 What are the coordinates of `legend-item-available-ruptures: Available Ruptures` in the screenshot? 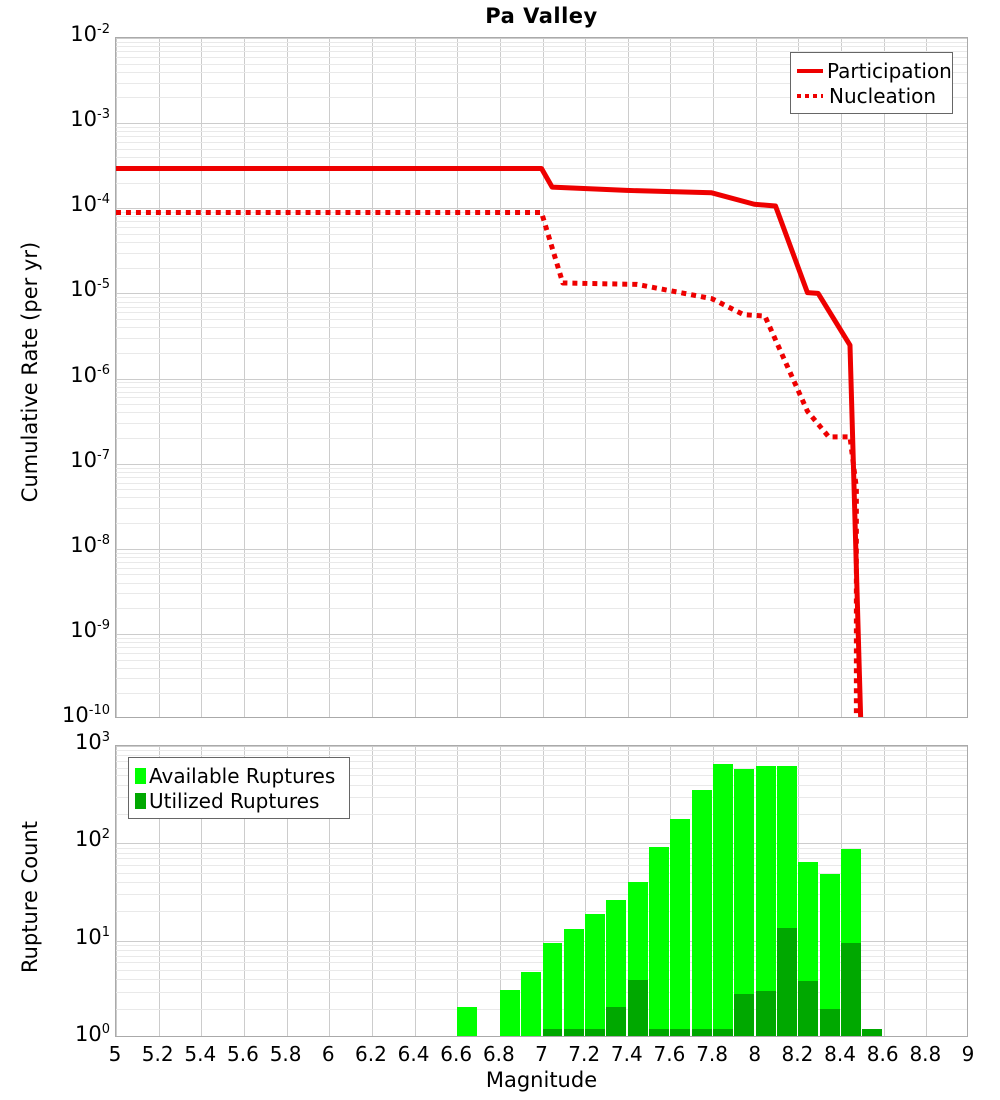 It's located at (238, 775).